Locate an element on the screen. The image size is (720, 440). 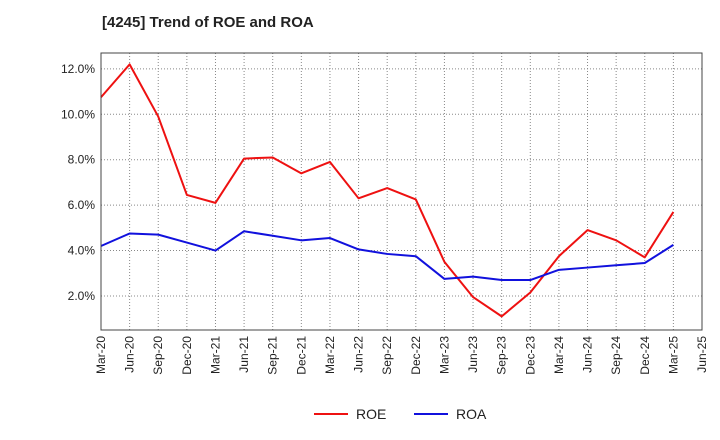
y-tick-label: 8.0% is located at coordinates (82, 160).